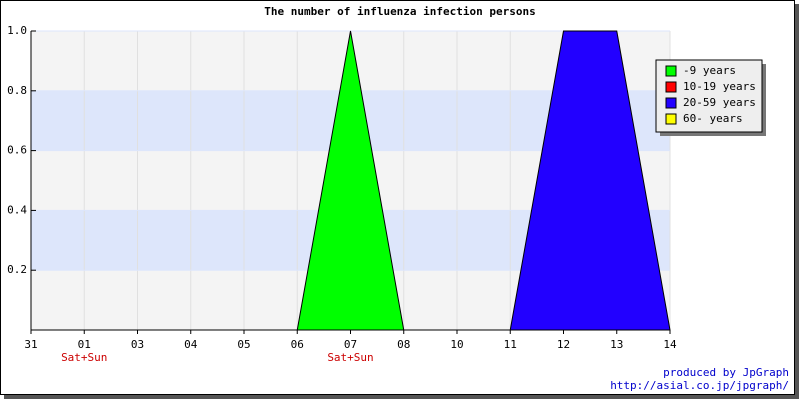 The width and height of the screenshot is (800, 404). I want to click on x-tick-label: 06, so click(297, 344).